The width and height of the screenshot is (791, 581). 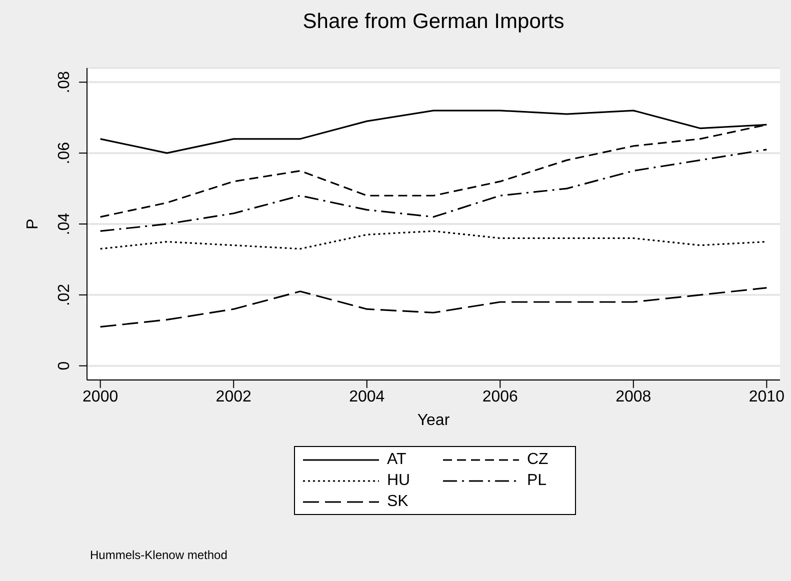 I want to click on x-tick-label: 2008, so click(x=634, y=397).